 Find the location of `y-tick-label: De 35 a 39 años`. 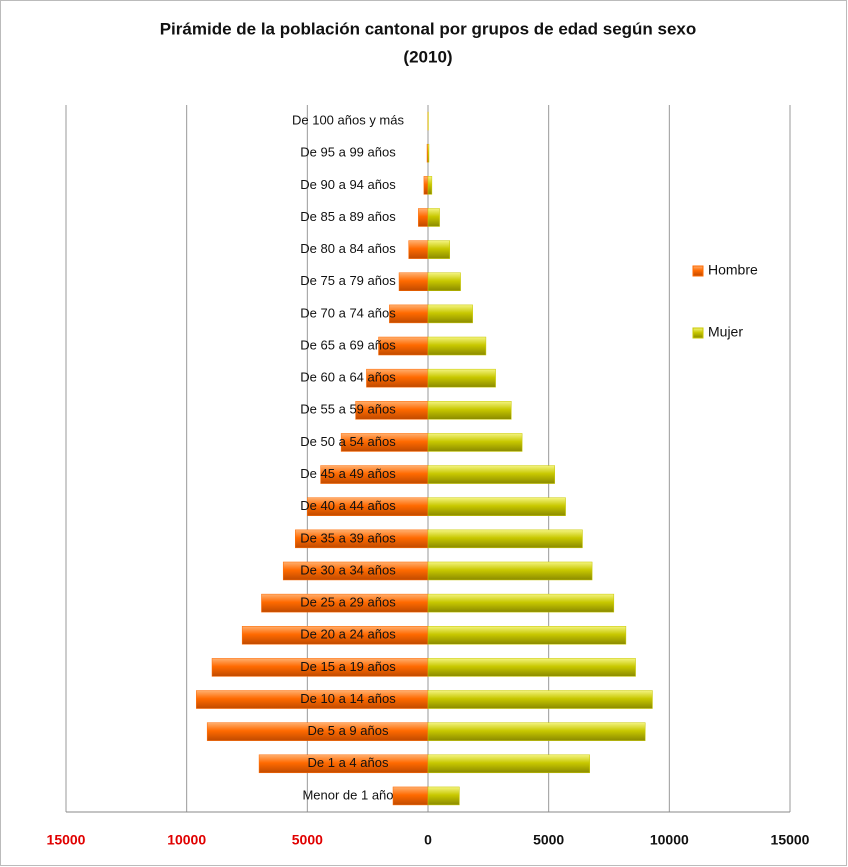

y-tick-label: De 35 a 39 años is located at coordinates (348, 537).